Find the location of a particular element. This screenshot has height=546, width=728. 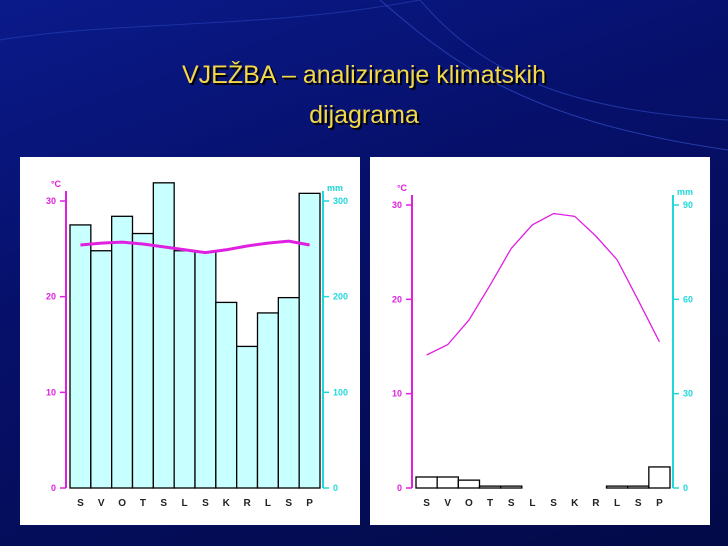

slide-title: dijagrama is located at coordinates (364, 115).